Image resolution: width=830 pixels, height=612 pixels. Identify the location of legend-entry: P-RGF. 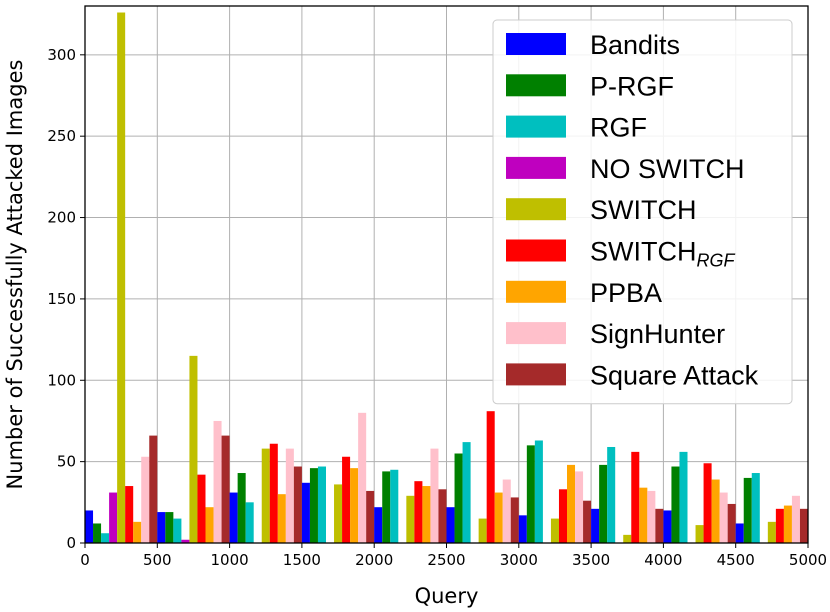
(632, 86).